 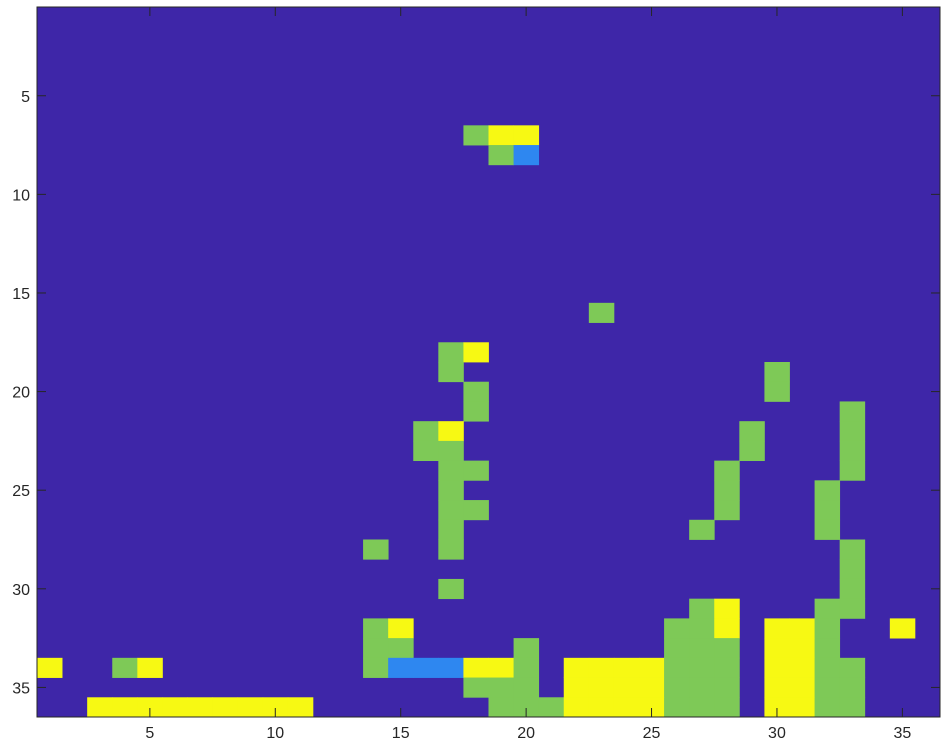 What do you see at coordinates (777, 733) in the screenshot?
I see `x-tick-label: 30` at bounding box center [777, 733].